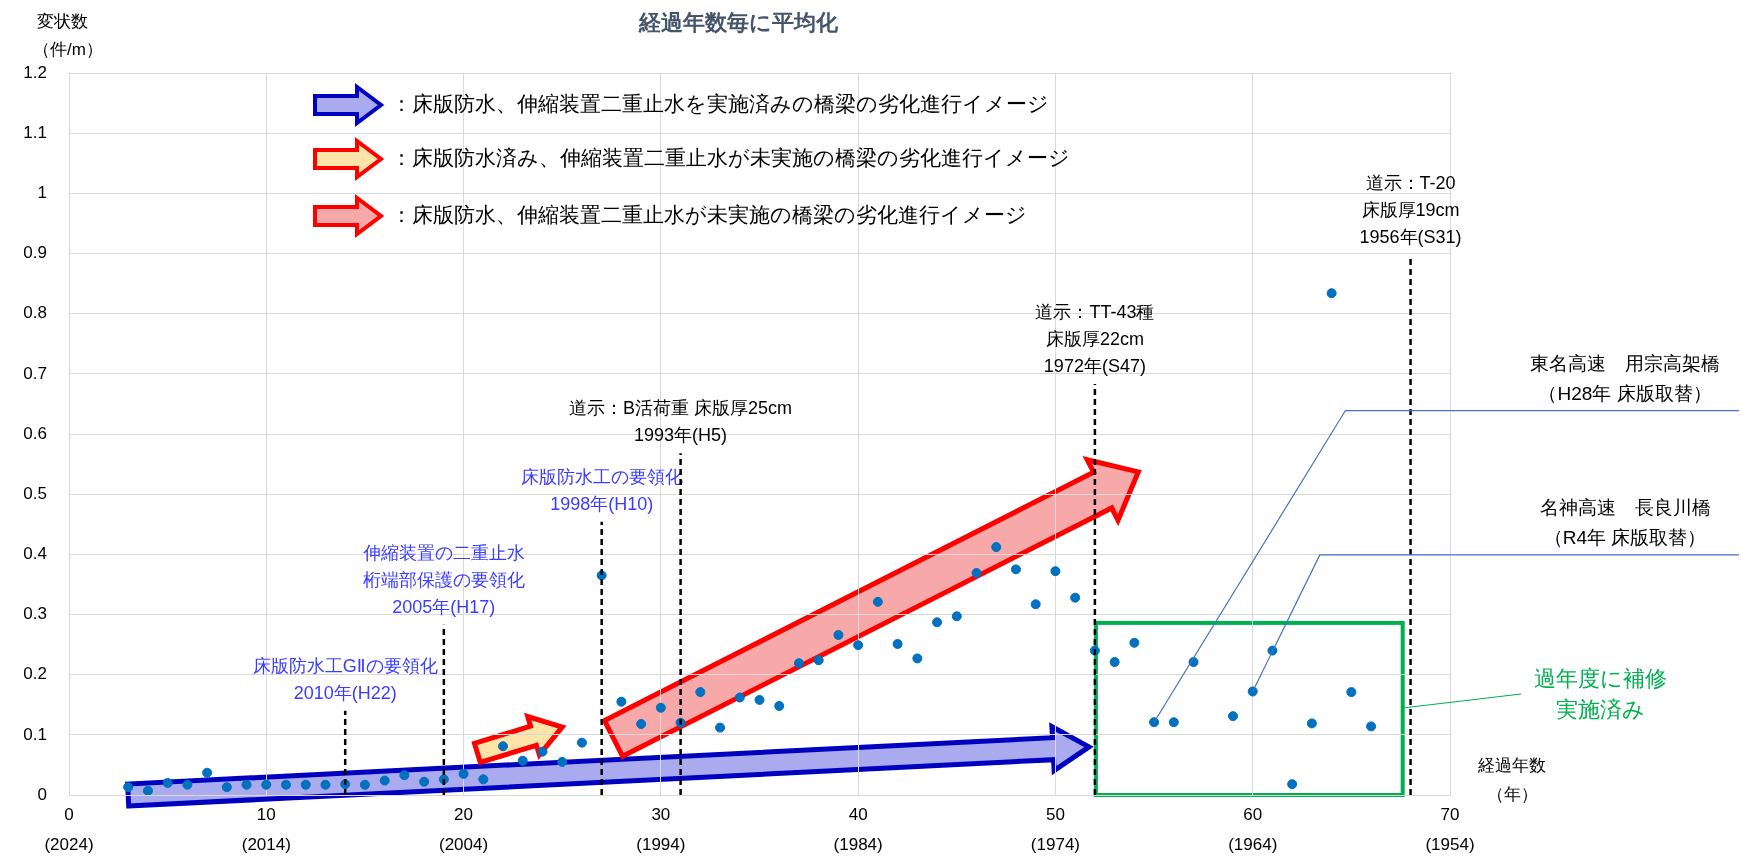 This screenshot has height=868, width=1741. What do you see at coordinates (35, 433) in the screenshot?
I see `y-tick-label: 0.6` at bounding box center [35, 433].